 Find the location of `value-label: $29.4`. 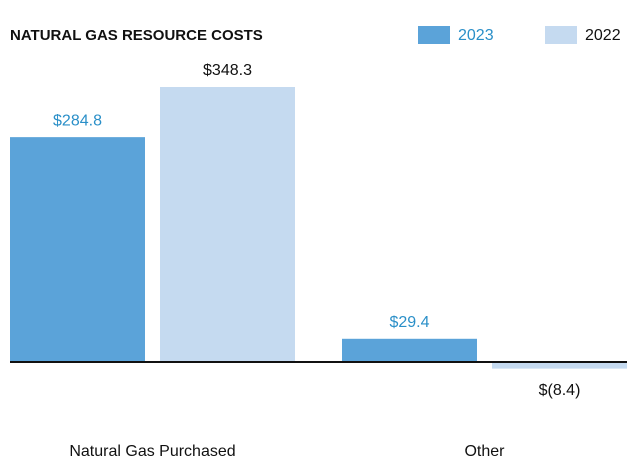

value-label: $29.4 is located at coordinates (409, 322).